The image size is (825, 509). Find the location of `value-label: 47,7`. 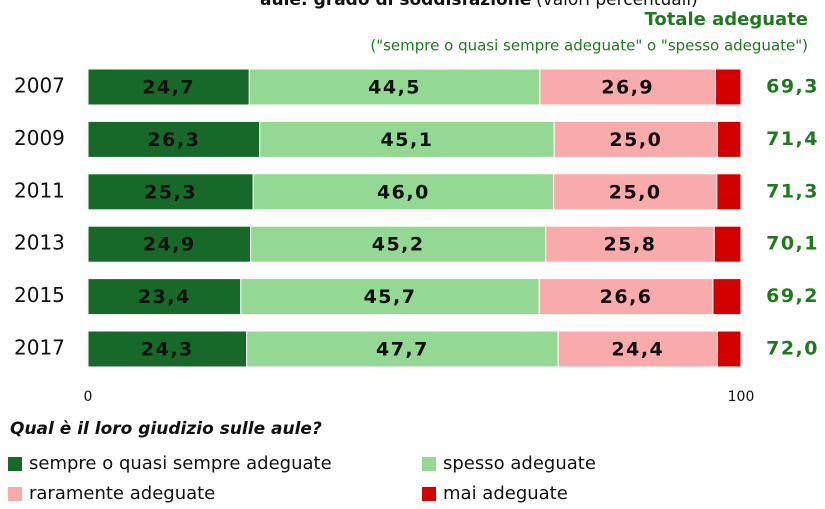

value-label: 47,7 is located at coordinates (402, 350).